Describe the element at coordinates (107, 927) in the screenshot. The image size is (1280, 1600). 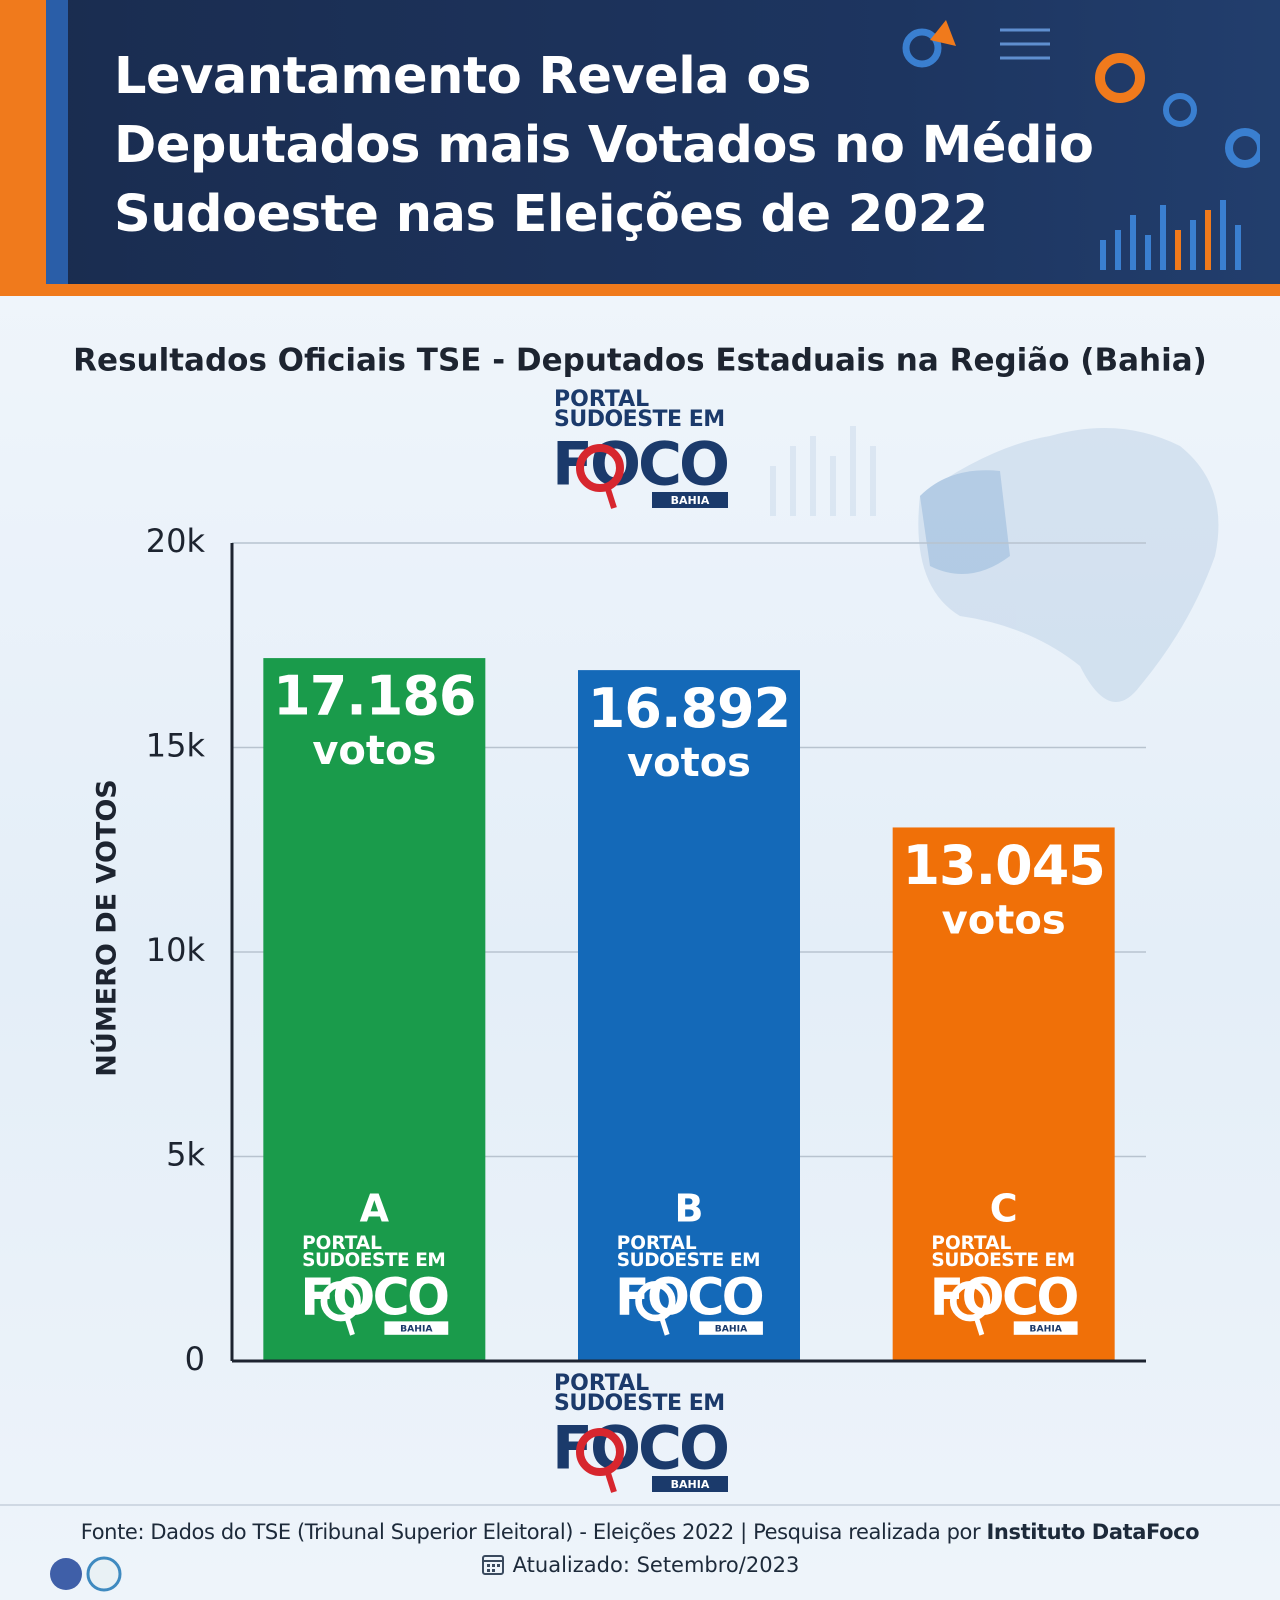
I see `y-axis-label: NÚMERO DE VOTOS` at that location.